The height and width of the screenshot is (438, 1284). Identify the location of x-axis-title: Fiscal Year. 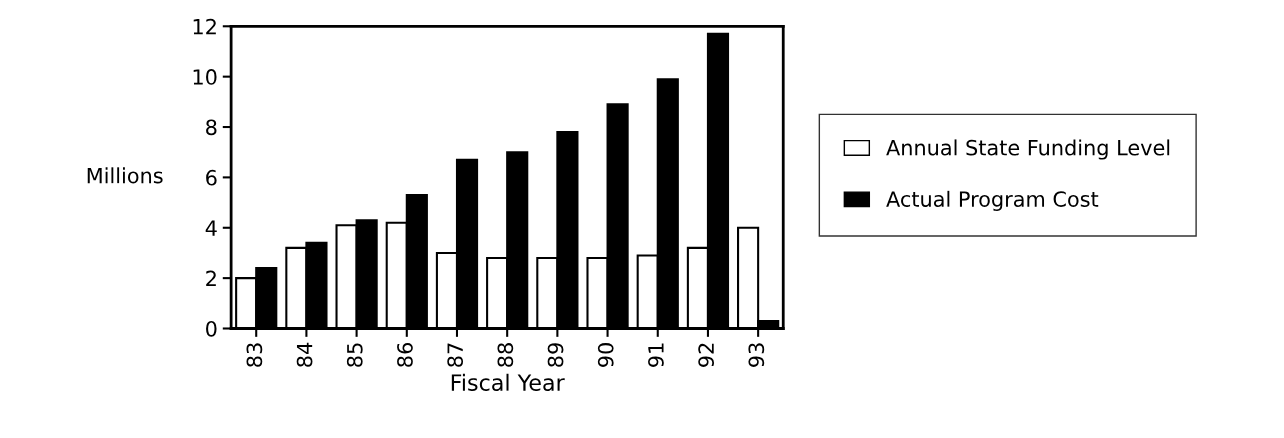
(508, 382).